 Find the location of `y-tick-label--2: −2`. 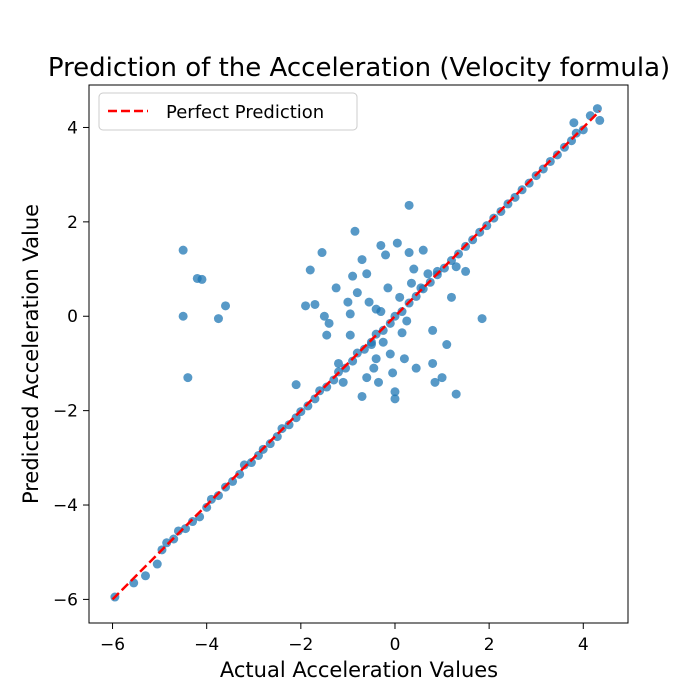

y-tick-label--2: −2 is located at coordinates (65, 412).